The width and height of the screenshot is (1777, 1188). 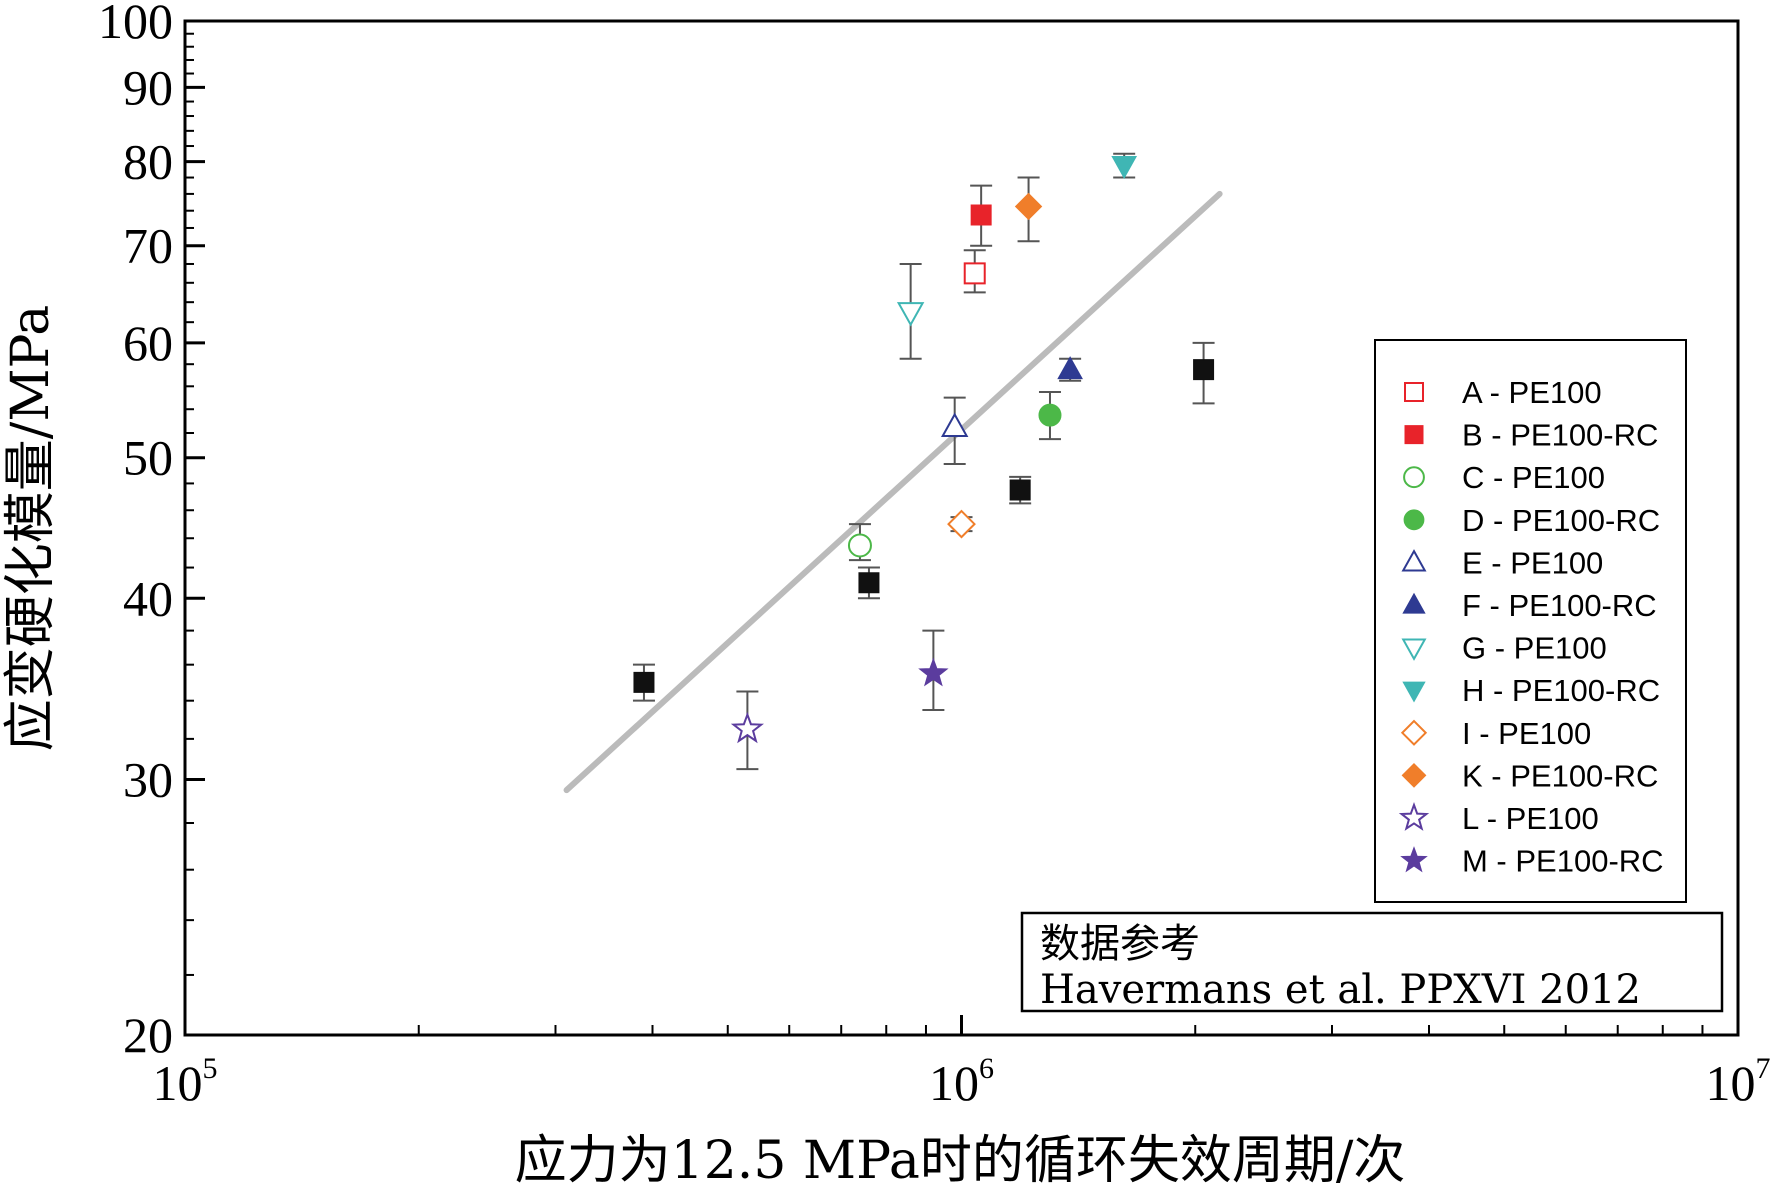 What do you see at coordinates (1532, 392) in the screenshot?
I see `legend-label: A - PE100` at bounding box center [1532, 392].